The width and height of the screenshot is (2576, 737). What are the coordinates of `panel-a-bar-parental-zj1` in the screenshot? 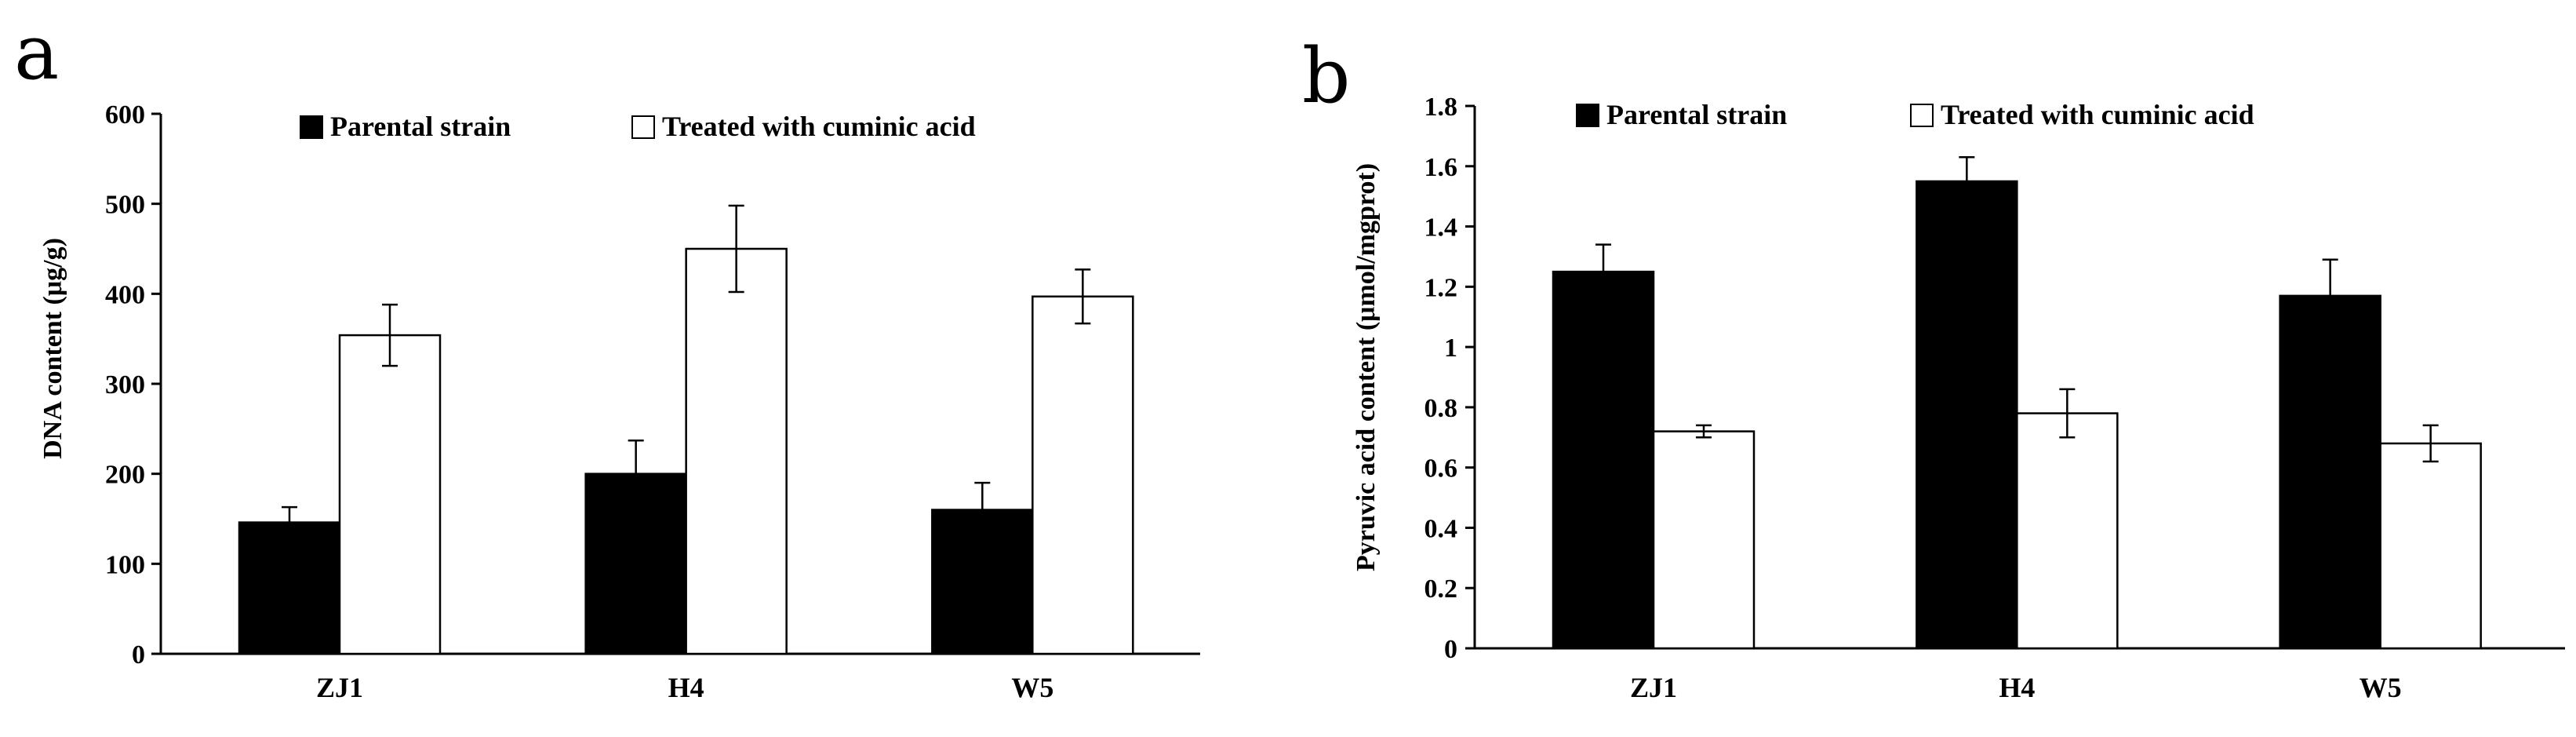 It's located at (289, 588).